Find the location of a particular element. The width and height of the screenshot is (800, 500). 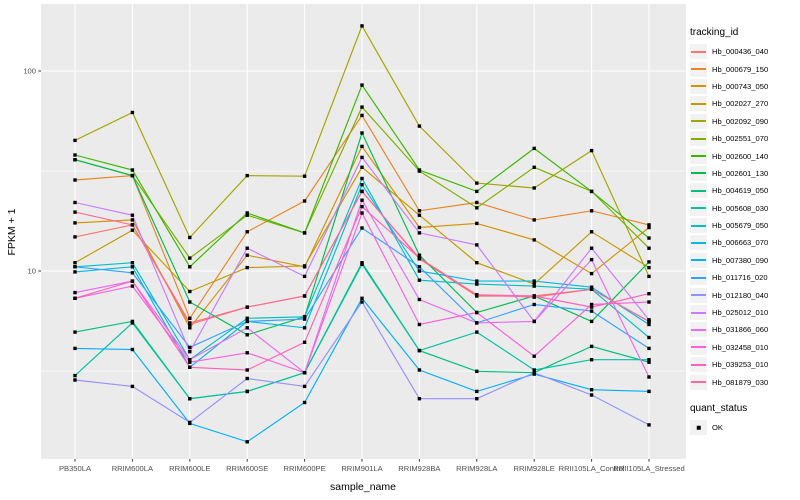

x-tick-label: RRII105LA_Control is located at coordinates (592, 468).